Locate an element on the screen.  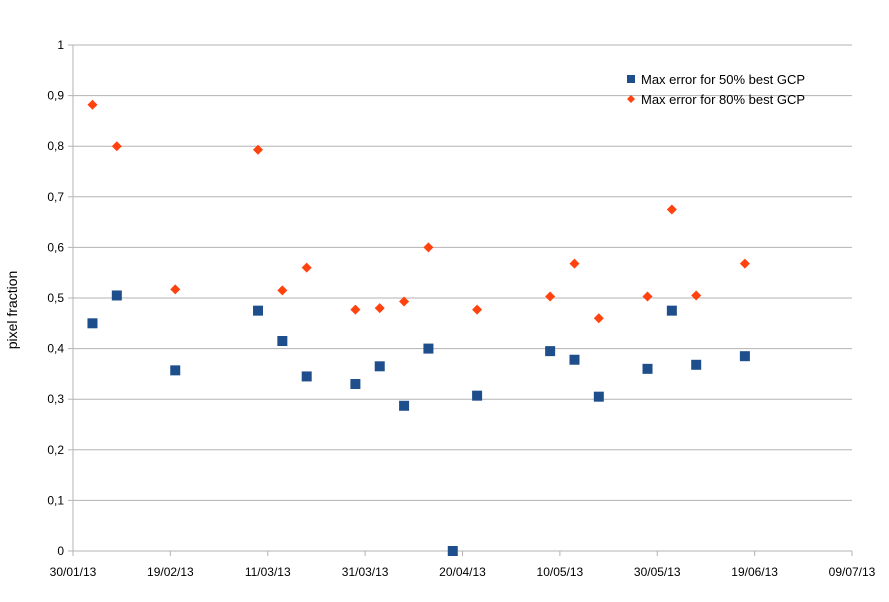
y-axis-label: pixel fraction is located at coordinates (12, 310).